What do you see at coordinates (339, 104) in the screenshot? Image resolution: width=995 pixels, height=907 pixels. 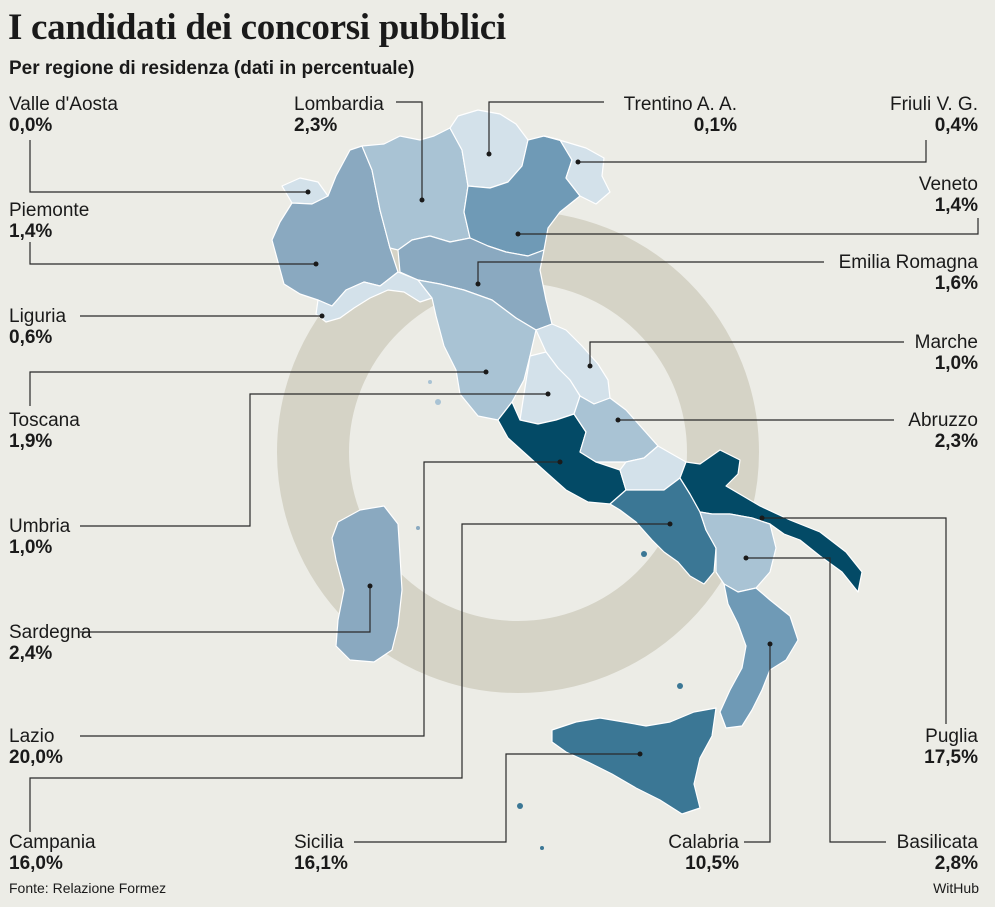 I see `region-name: Lombardia` at bounding box center [339, 104].